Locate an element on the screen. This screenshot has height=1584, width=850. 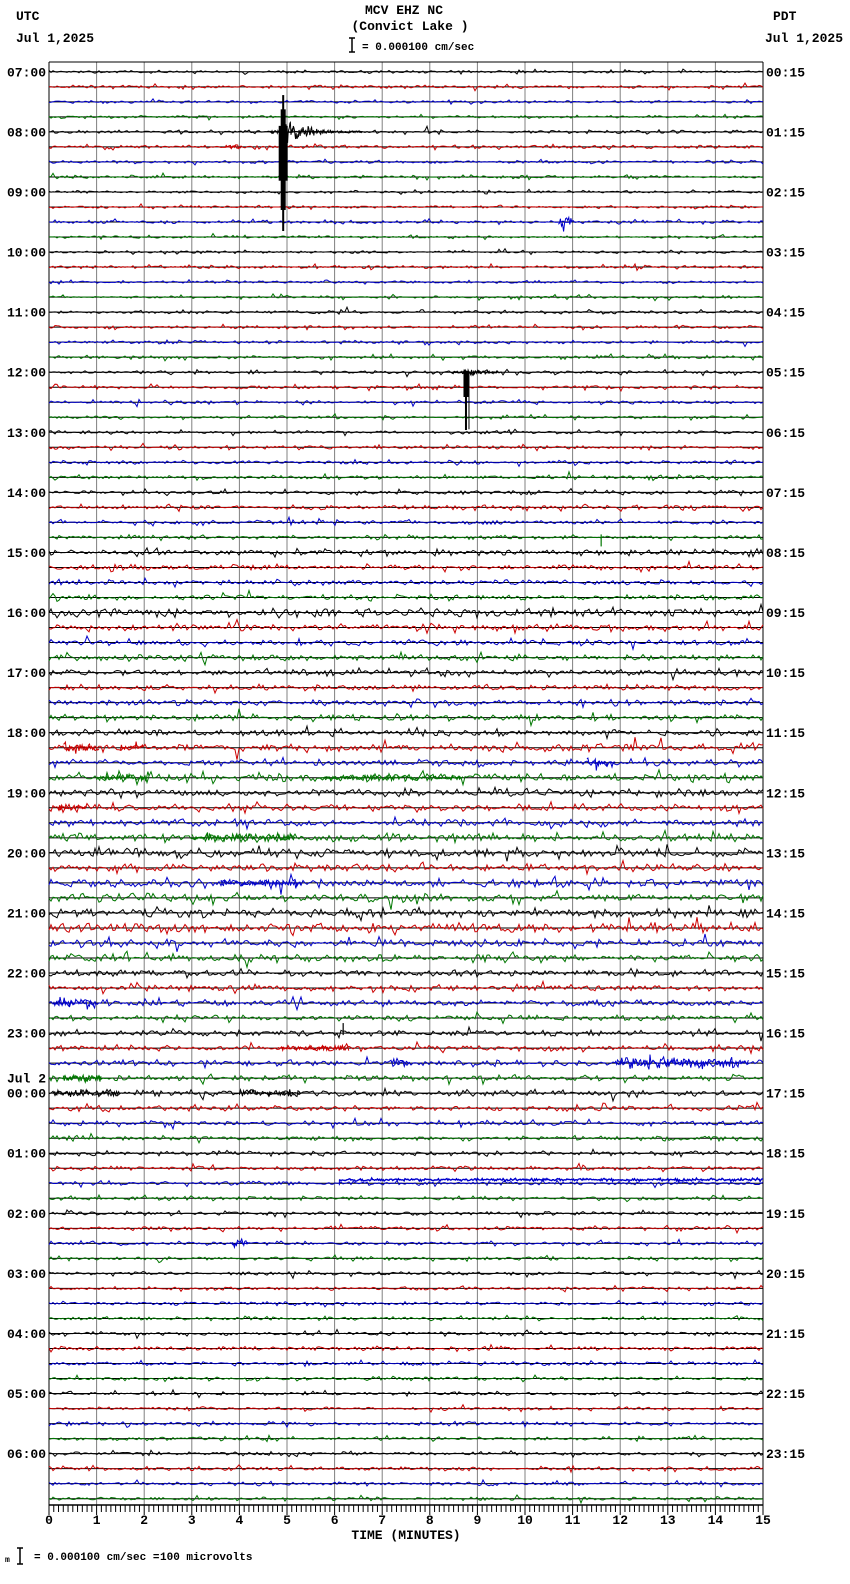
utc-hour-label: 10:00 is located at coordinates (26, 253).